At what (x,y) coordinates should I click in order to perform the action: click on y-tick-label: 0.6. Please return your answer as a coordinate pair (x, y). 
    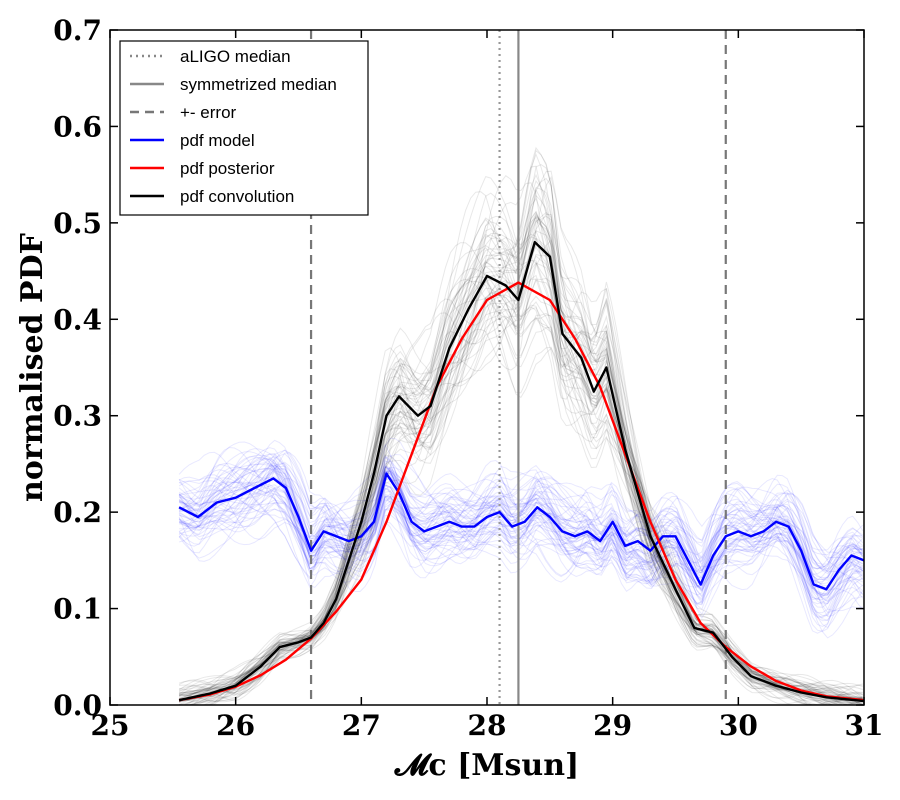
    Looking at the image, I should click on (77, 126).